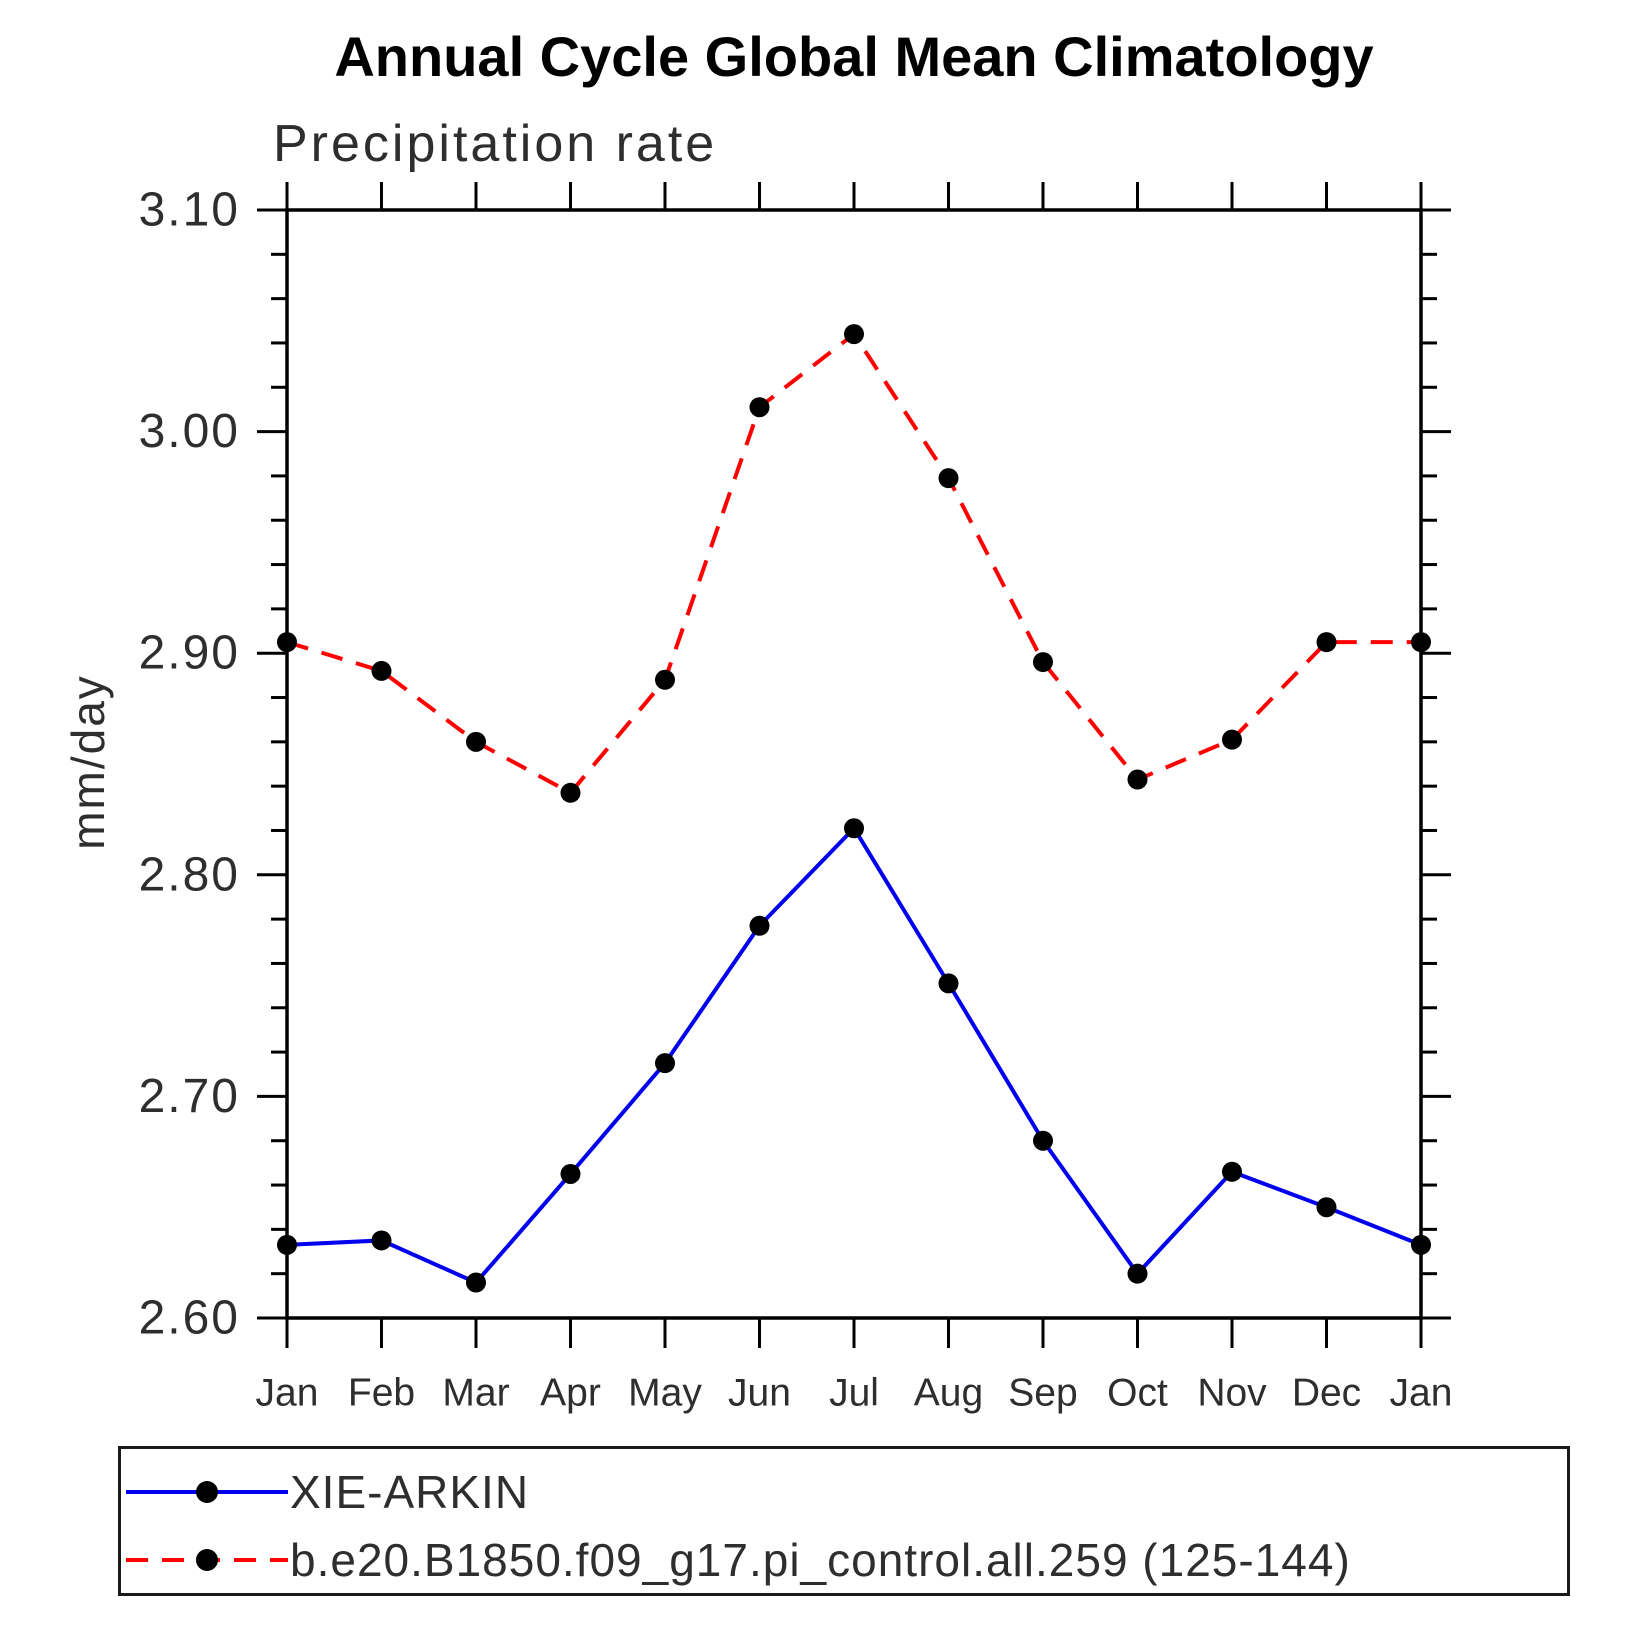  Describe the element at coordinates (189, 1318) in the screenshot. I see `y-tick-label: 2.60` at that location.